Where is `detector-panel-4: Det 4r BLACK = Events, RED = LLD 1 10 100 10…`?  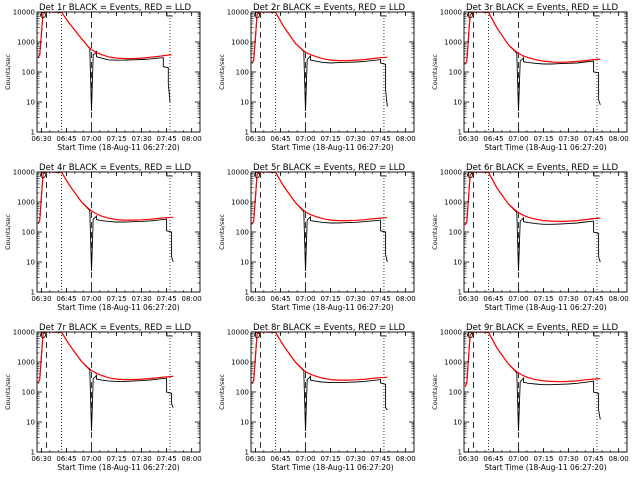
detector-panel-4: Det 4r BLACK = Events, RED = LLD 1 10 100 10… is located at coordinates (103, 237).